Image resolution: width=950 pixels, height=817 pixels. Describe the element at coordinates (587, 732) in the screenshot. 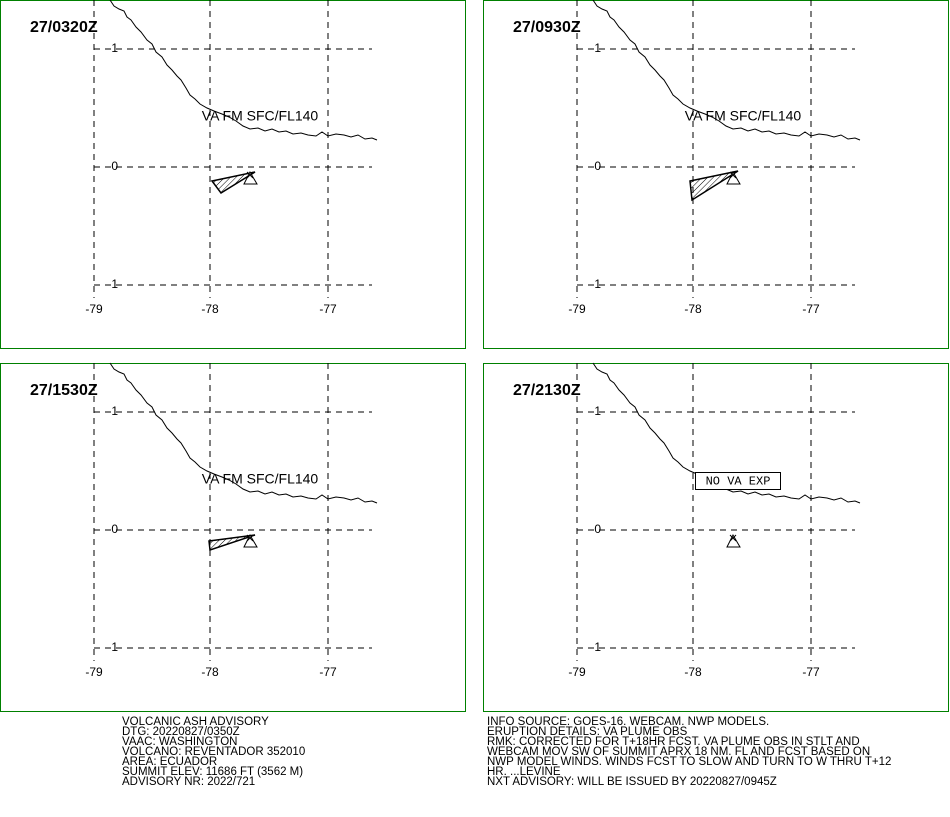

I see `advisory-line: ERUPTION DETAILS: VA PLUME OBS` at that location.